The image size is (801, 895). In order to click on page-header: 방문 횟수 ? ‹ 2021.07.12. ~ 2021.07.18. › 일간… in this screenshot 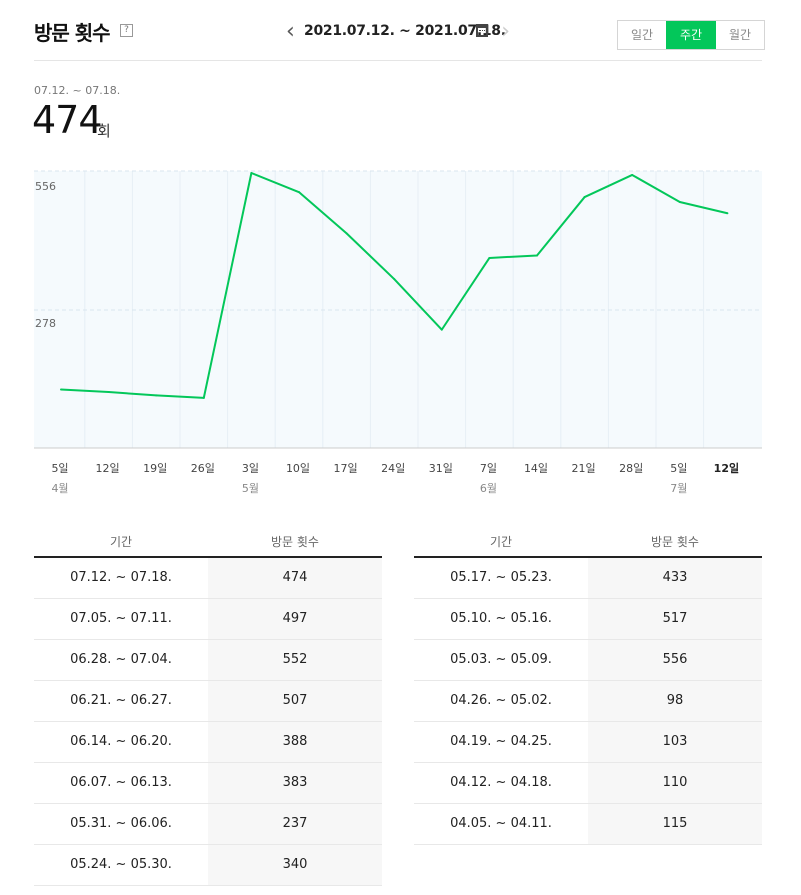, I will do `click(399, 30)`.